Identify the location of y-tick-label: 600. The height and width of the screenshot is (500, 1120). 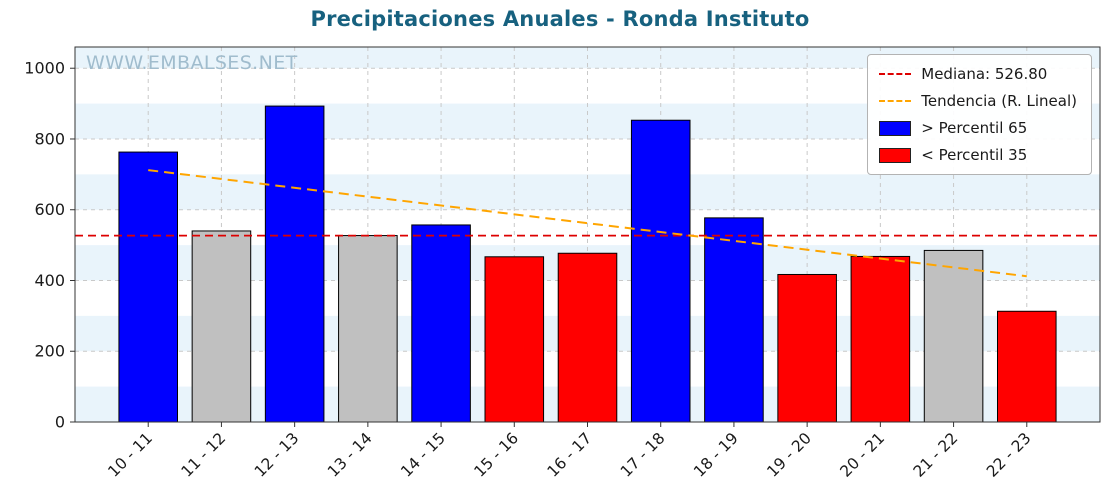
(49, 209).